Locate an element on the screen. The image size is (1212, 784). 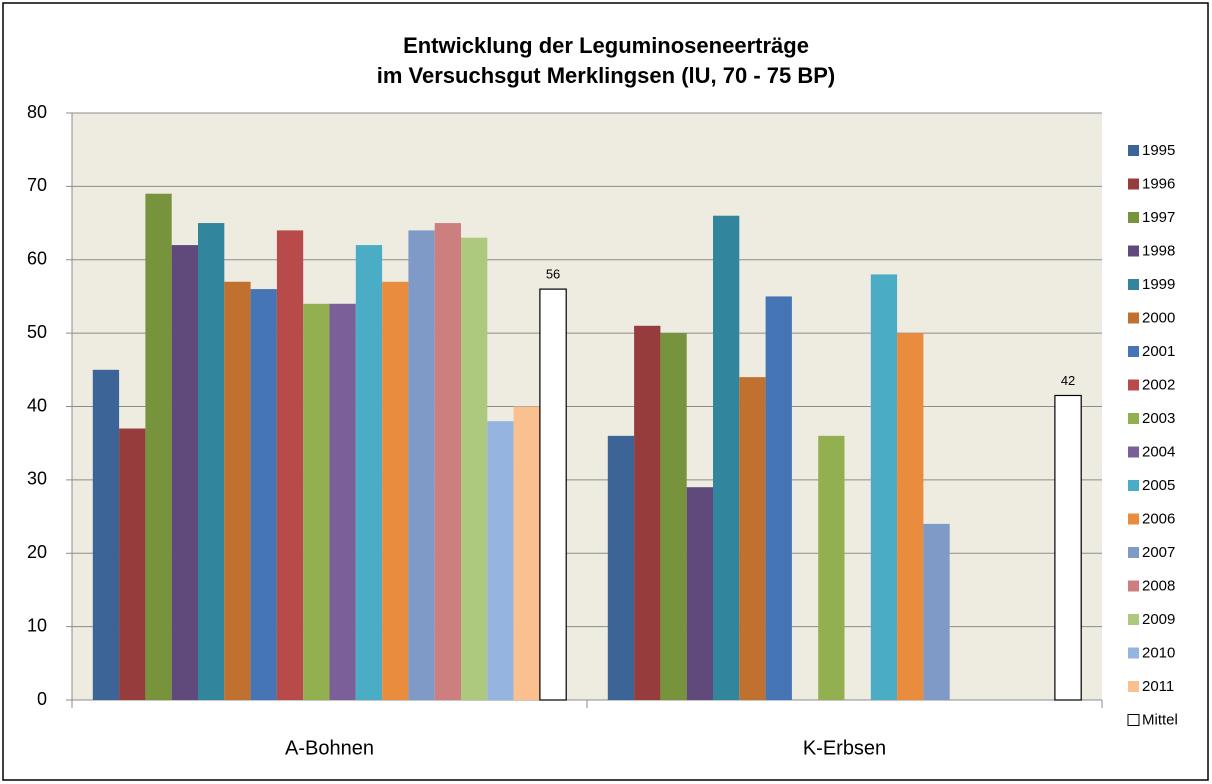
legend-label: 2001 is located at coordinates (1158, 351).